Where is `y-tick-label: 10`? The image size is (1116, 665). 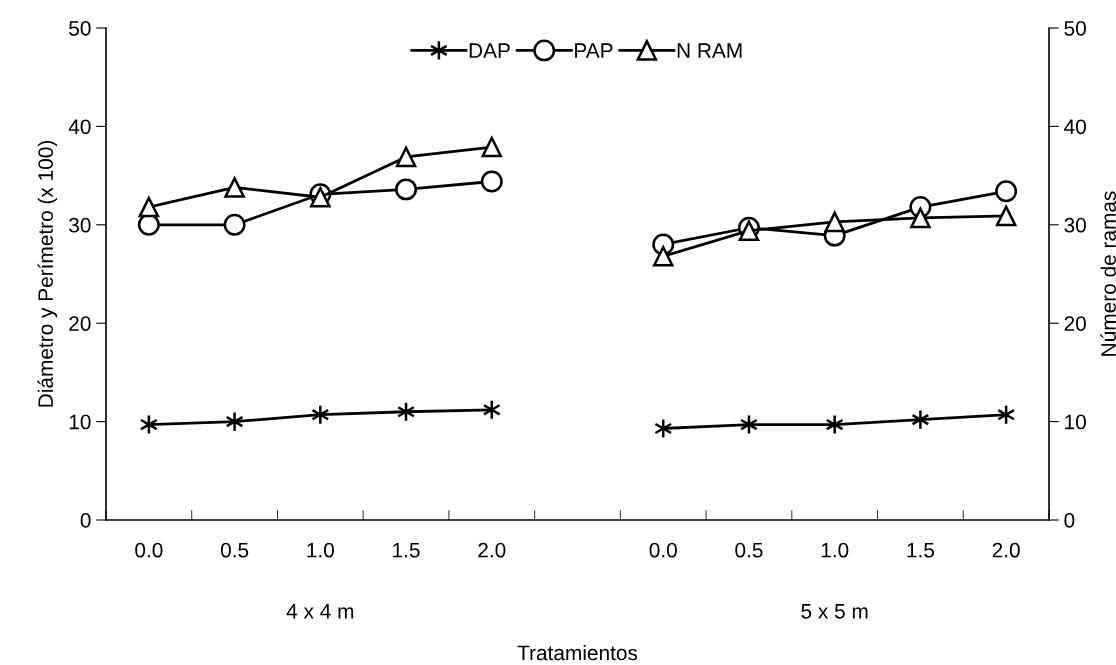
y-tick-label: 10 is located at coordinates (80, 422).